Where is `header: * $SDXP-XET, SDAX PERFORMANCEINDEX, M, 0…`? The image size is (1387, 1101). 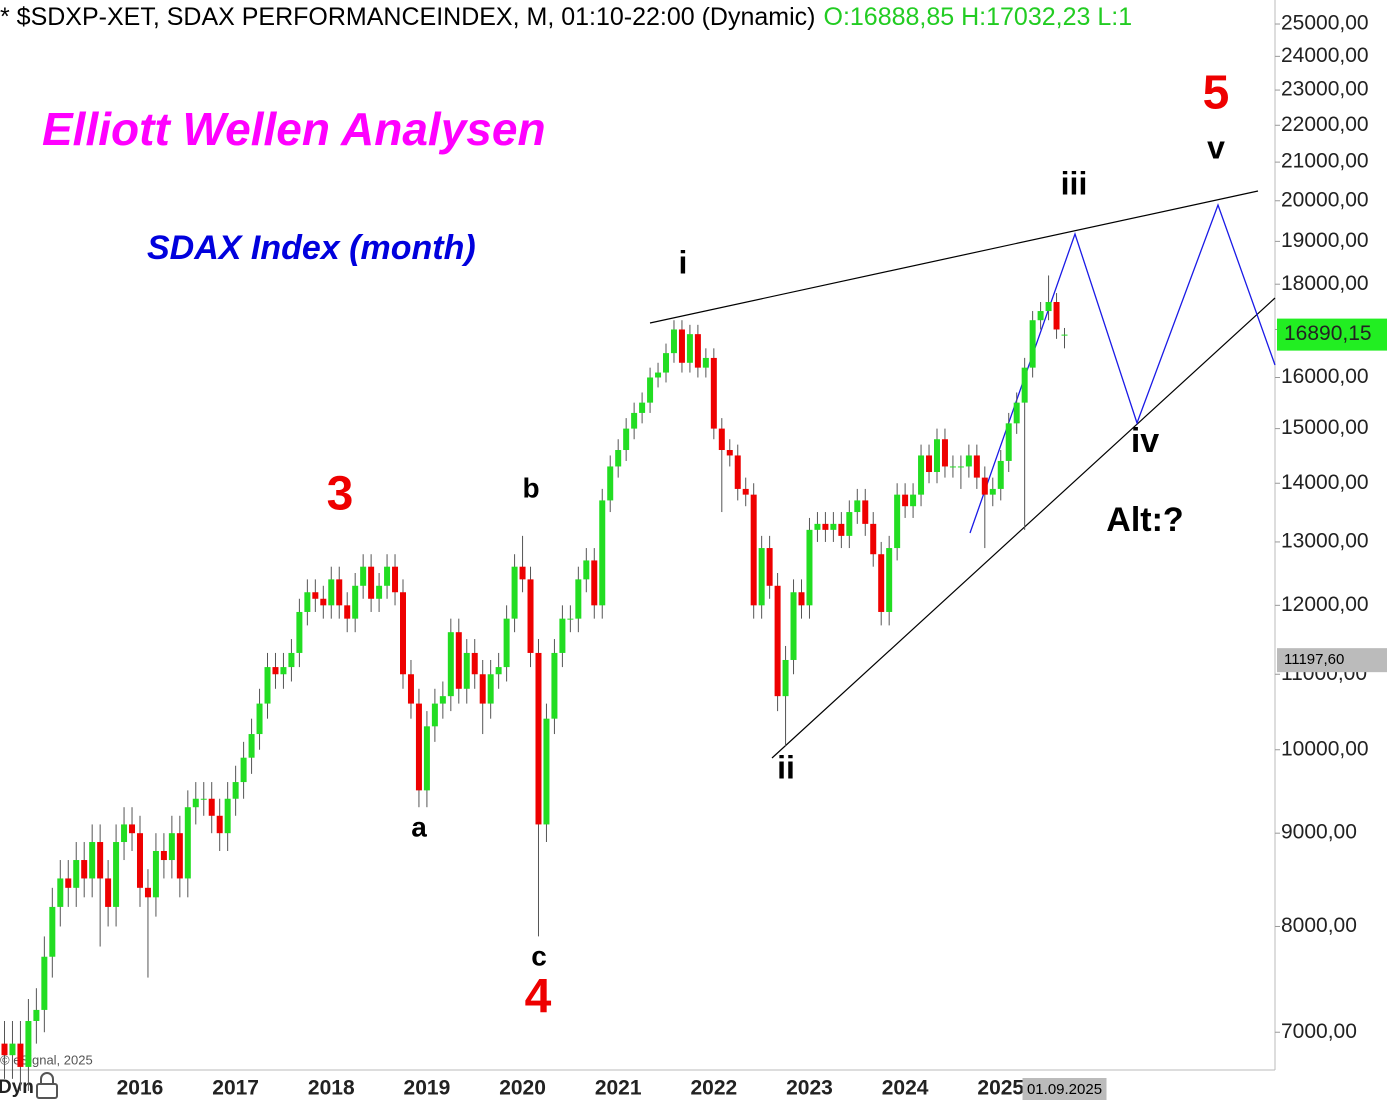
header: * $SDXP-XET, SDAX PERFORMANCEINDEX, M, 0… is located at coordinates (566, 17).